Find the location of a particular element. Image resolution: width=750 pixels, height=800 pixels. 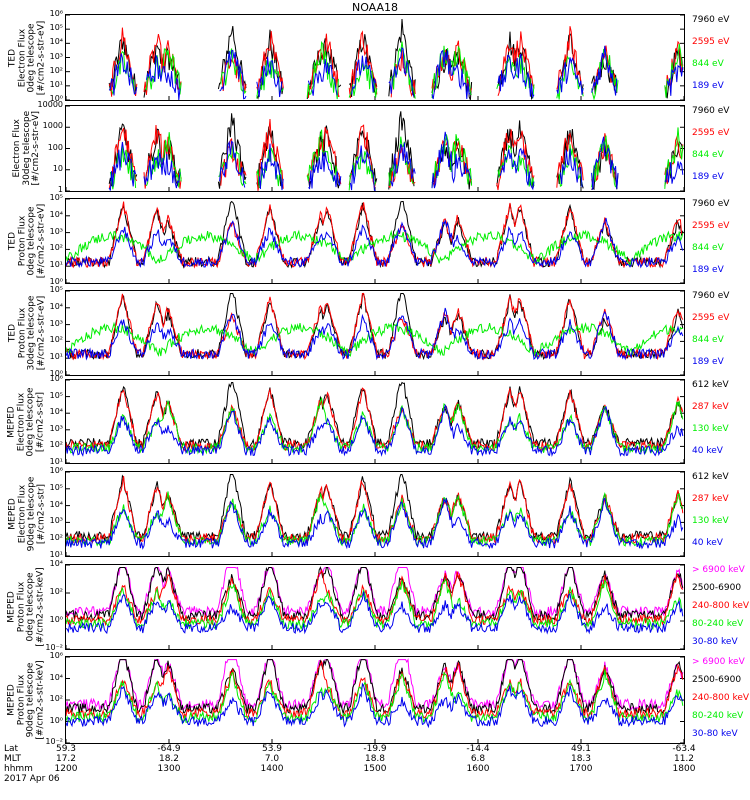

y-tick-label: 10 is located at coordinates (57, 168).